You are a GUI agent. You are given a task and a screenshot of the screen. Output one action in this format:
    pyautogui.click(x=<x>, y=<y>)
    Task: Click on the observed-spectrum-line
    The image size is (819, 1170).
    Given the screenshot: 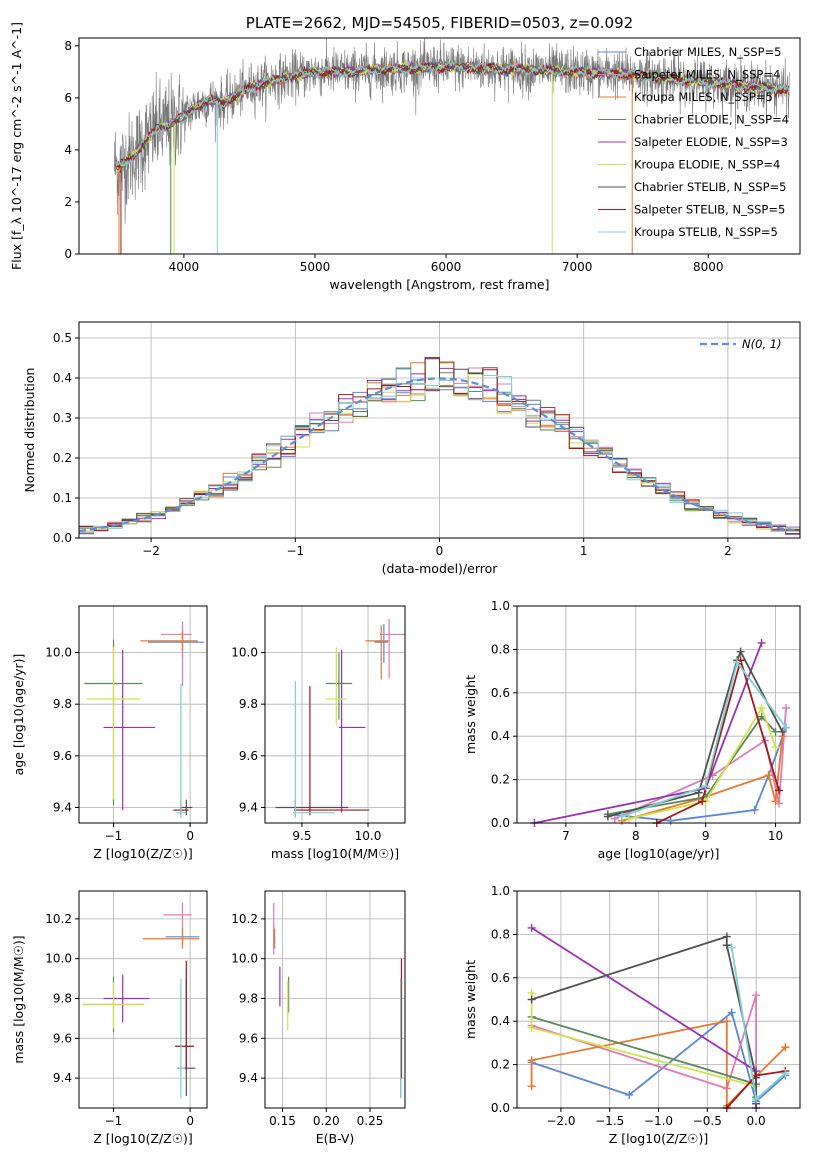 What is the action you would take?
    pyautogui.click(x=452, y=131)
    